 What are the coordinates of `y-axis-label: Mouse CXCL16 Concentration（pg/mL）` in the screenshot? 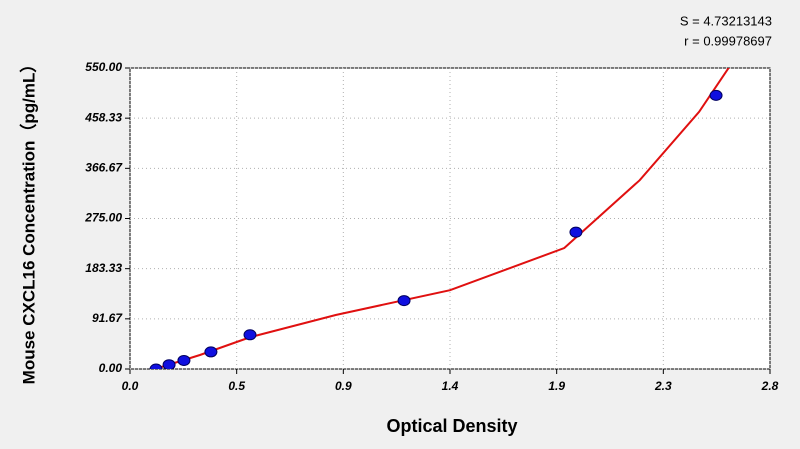 It's located at (28, 220).